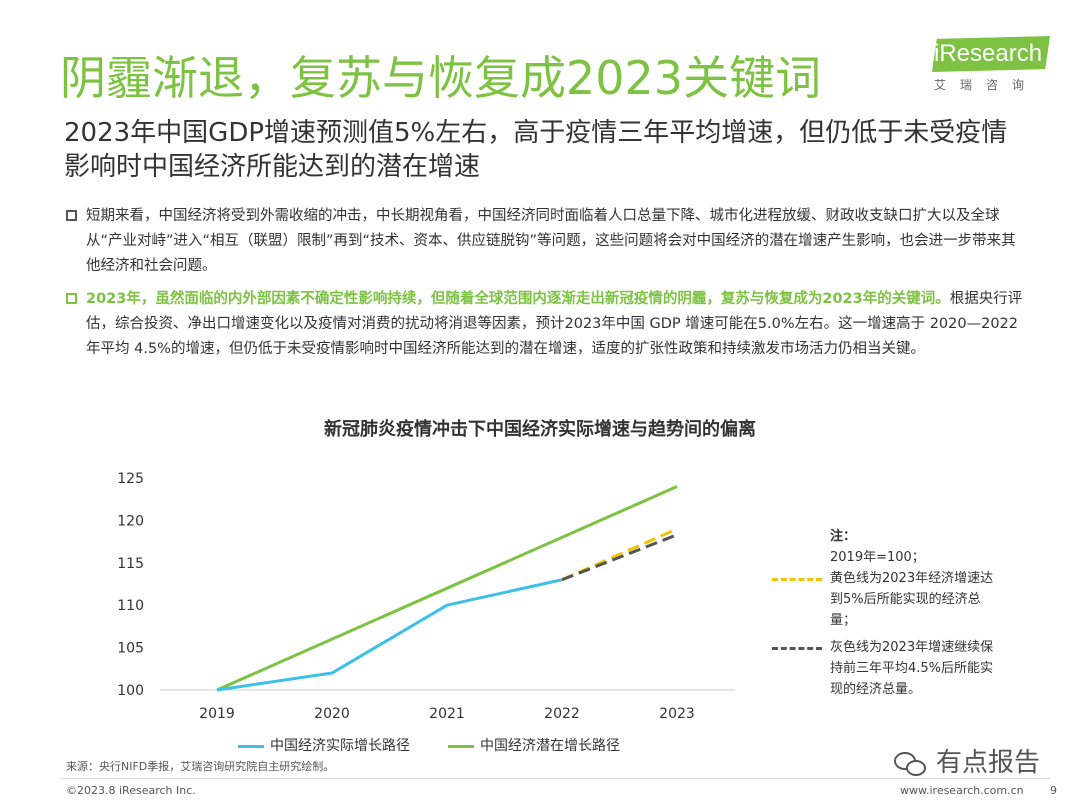 Image resolution: width=1080 pixels, height=810 pixels. What do you see at coordinates (130, 606) in the screenshot?
I see `y-tick-label: 110` at bounding box center [130, 606].